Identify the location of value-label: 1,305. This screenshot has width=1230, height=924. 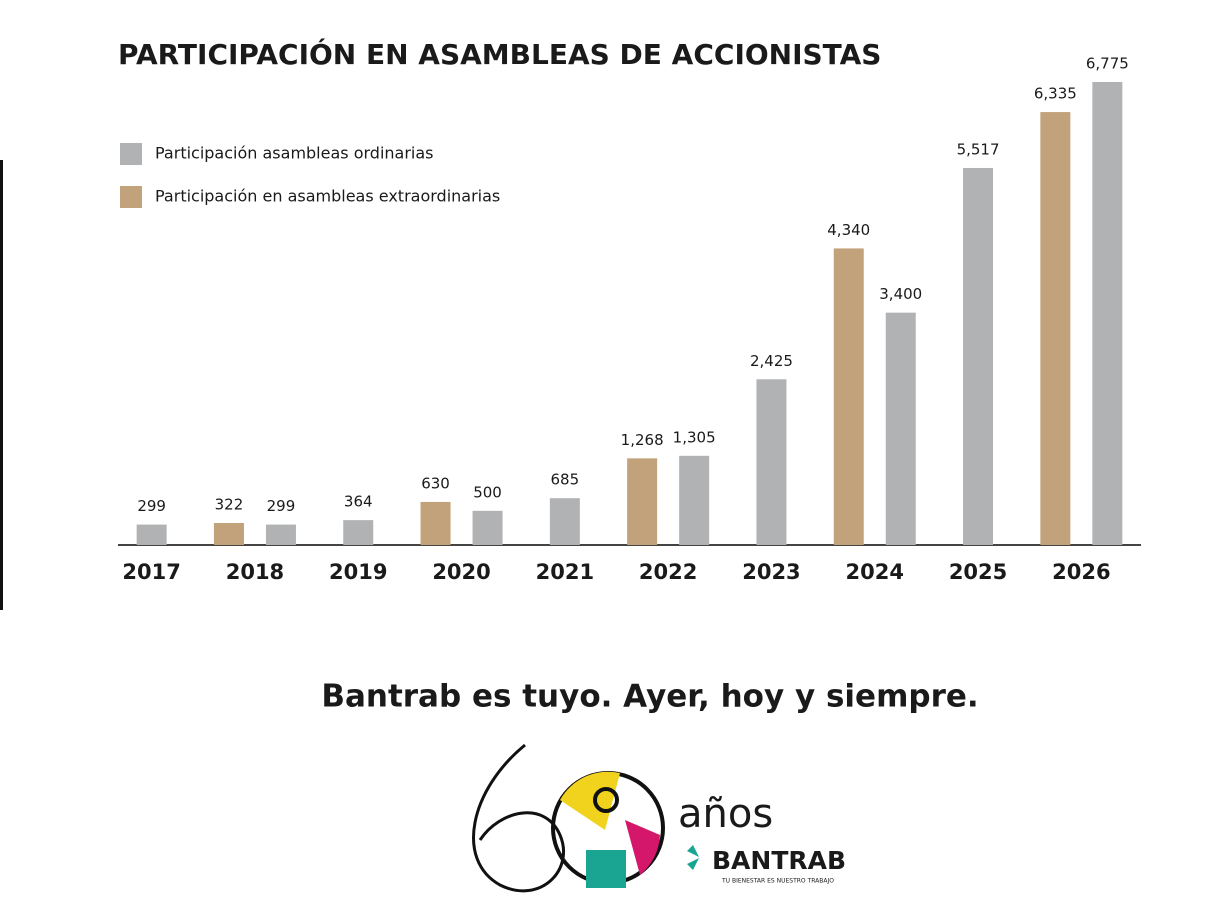
(694, 437).